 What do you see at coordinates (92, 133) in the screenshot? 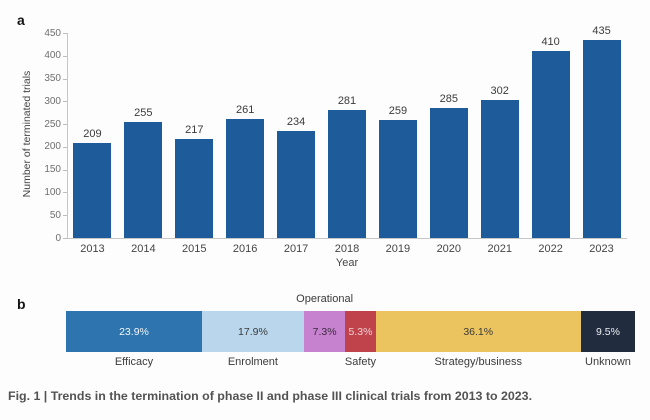
I see `bar-value-label: 209` at bounding box center [92, 133].